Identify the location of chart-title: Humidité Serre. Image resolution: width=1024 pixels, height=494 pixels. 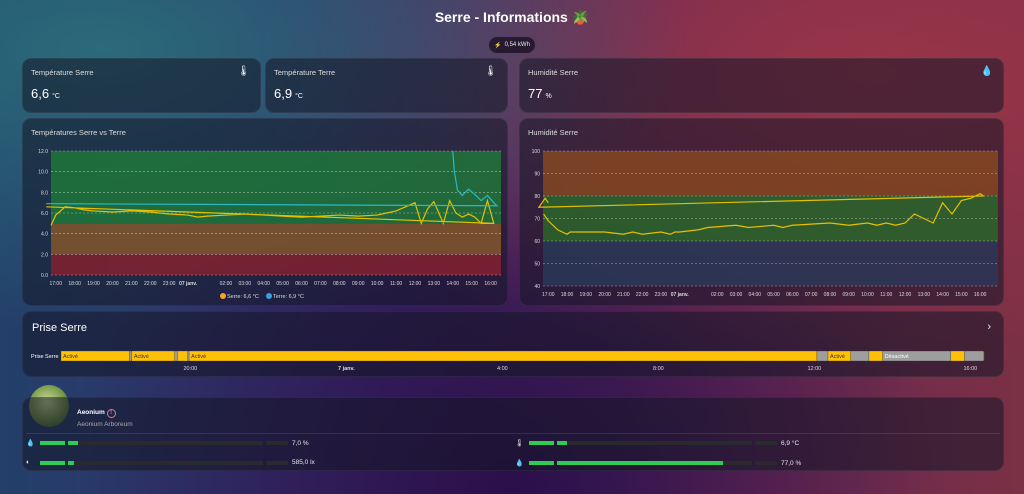
(553, 132).